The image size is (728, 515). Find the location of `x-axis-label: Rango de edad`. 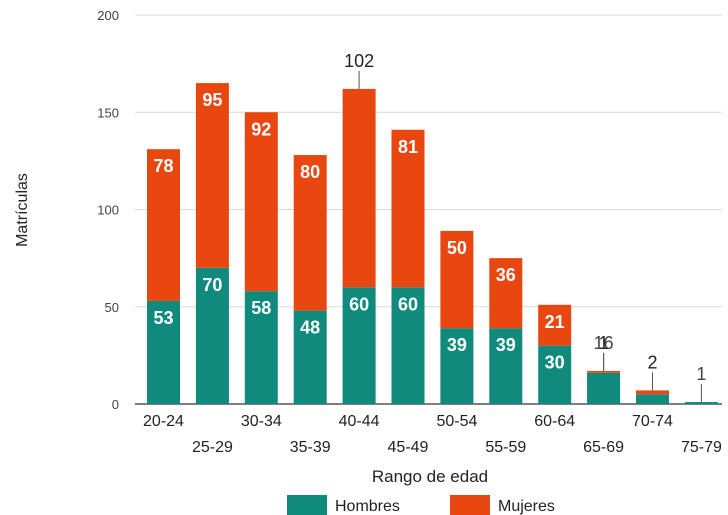

x-axis-label: Rango de edad is located at coordinates (430, 476).